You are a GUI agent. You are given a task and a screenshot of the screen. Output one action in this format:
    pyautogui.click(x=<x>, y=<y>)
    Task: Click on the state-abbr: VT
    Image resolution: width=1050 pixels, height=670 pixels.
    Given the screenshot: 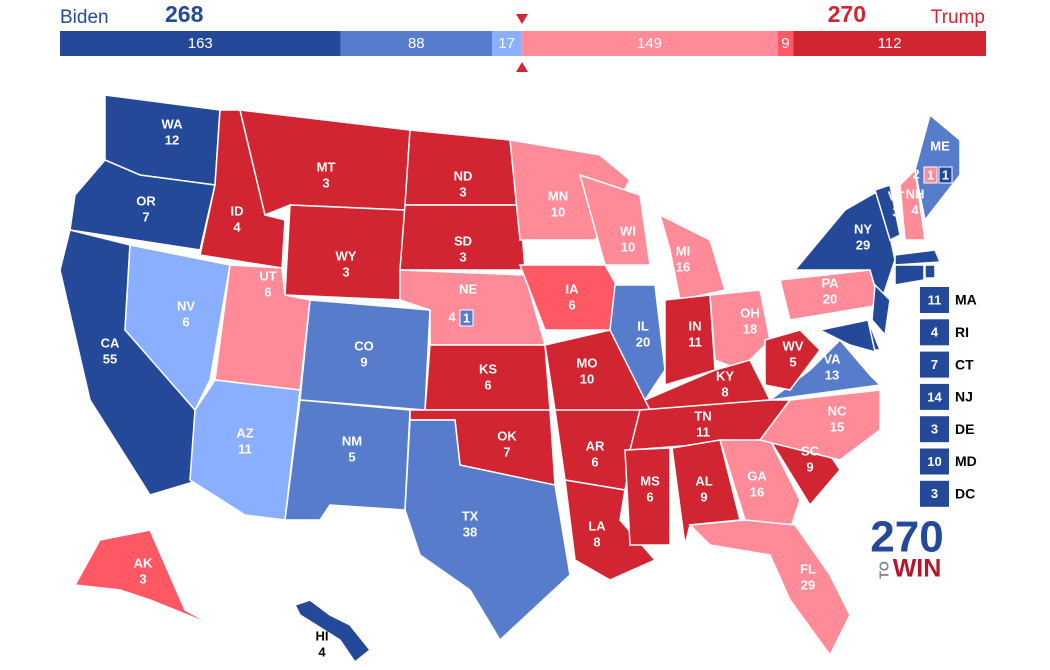 What is the action you would take?
    pyautogui.click(x=896, y=195)
    